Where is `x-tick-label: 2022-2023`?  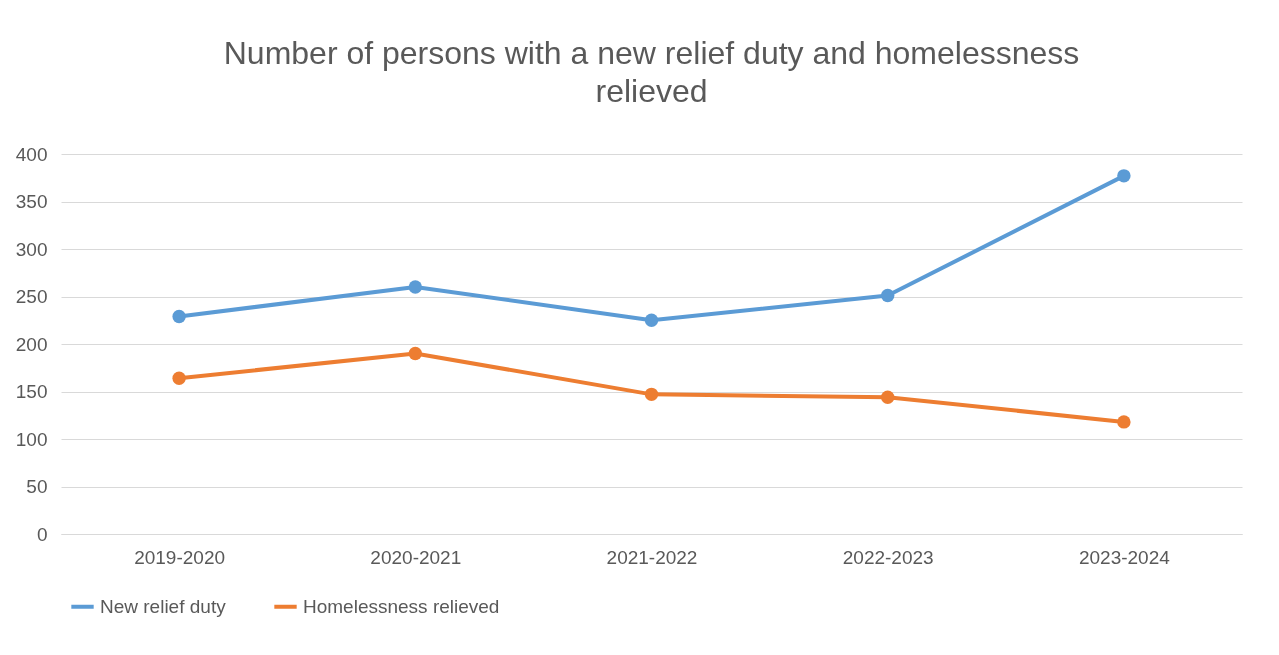
x-tick-label: 2022-2023 is located at coordinates (888, 557).